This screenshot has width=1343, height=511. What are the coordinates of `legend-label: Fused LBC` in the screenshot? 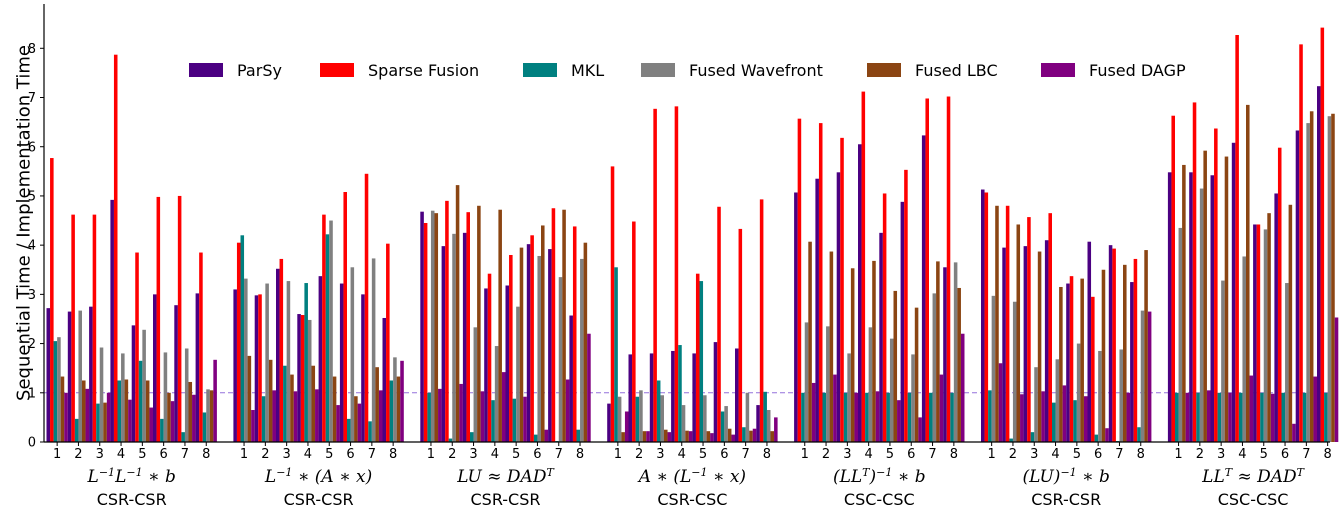 It's located at (956, 70).